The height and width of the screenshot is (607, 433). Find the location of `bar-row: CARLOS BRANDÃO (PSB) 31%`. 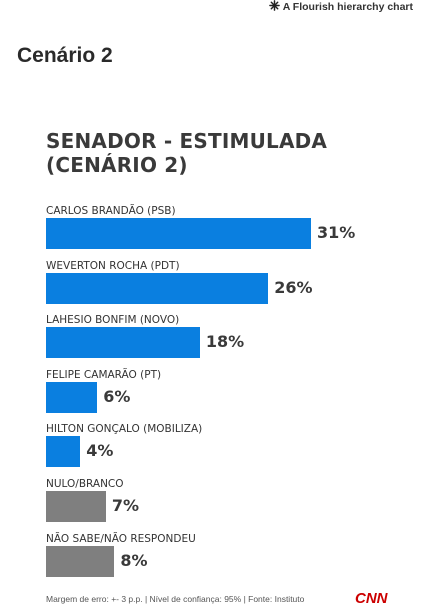

bar-row: CARLOS BRANDÃO (PSB) 31% is located at coordinates (231, 232).